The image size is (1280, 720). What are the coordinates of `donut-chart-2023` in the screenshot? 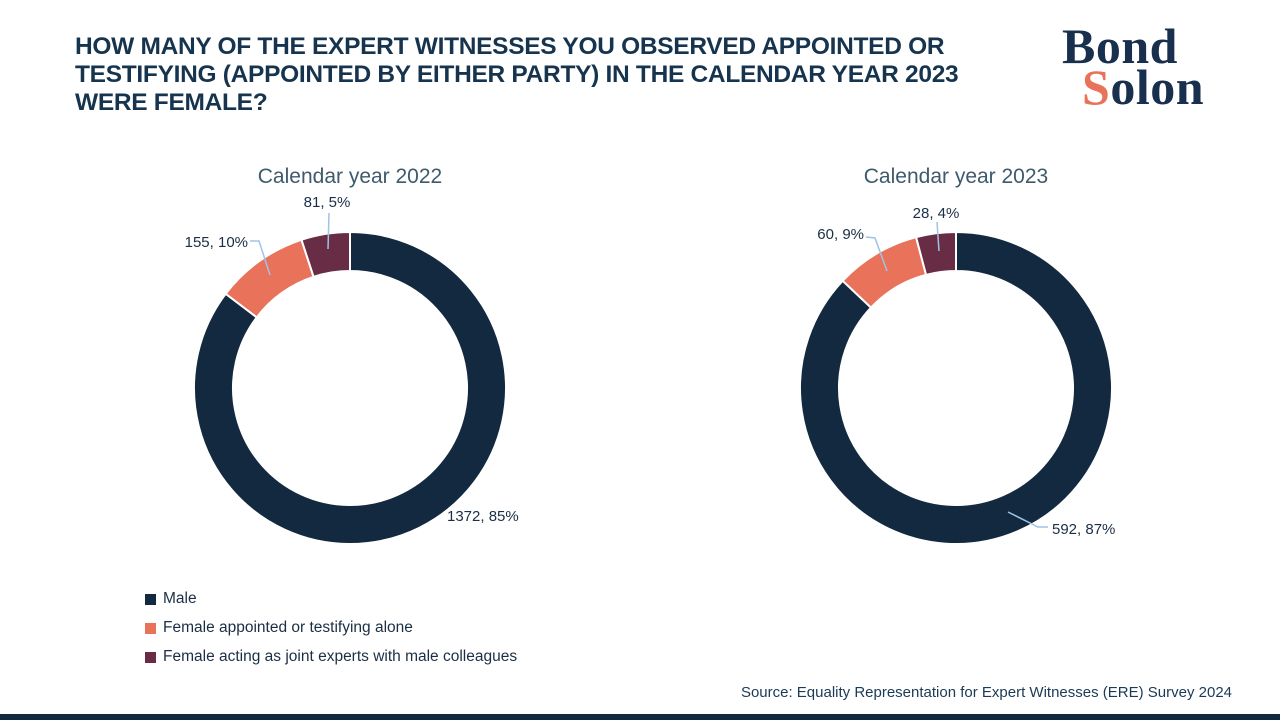 It's located at (956, 387).